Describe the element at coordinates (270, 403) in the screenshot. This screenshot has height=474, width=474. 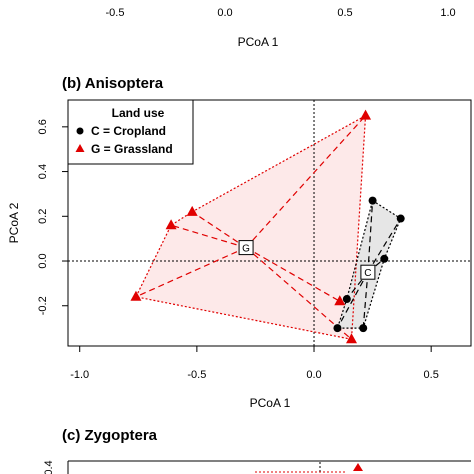
I see `x-axis-title: PCoA 1` at that location.